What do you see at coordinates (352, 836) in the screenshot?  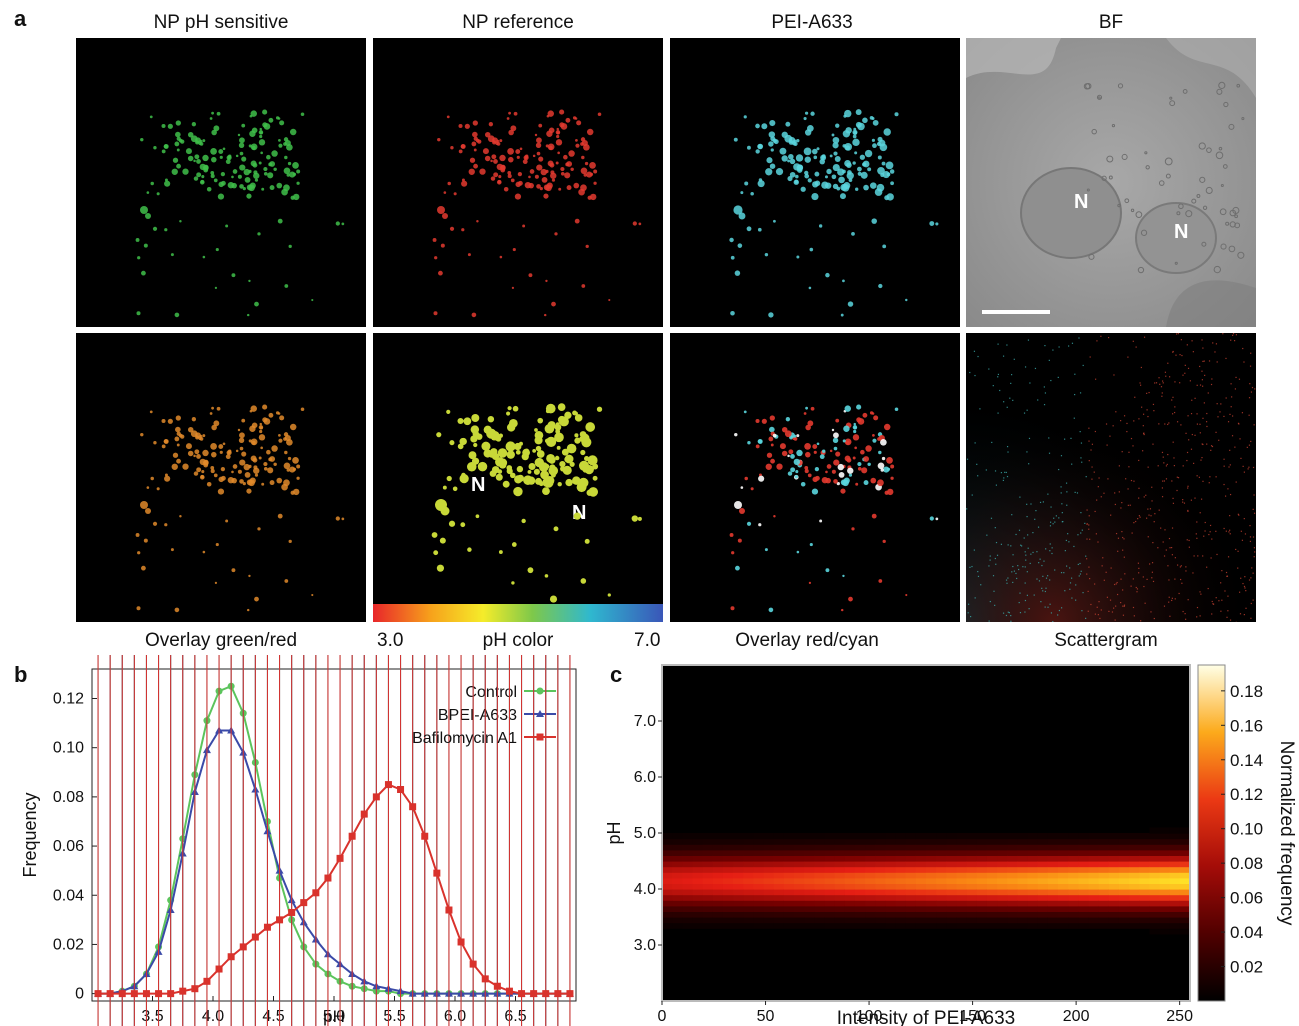 I see `data-point` at bounding box center [352, 836].